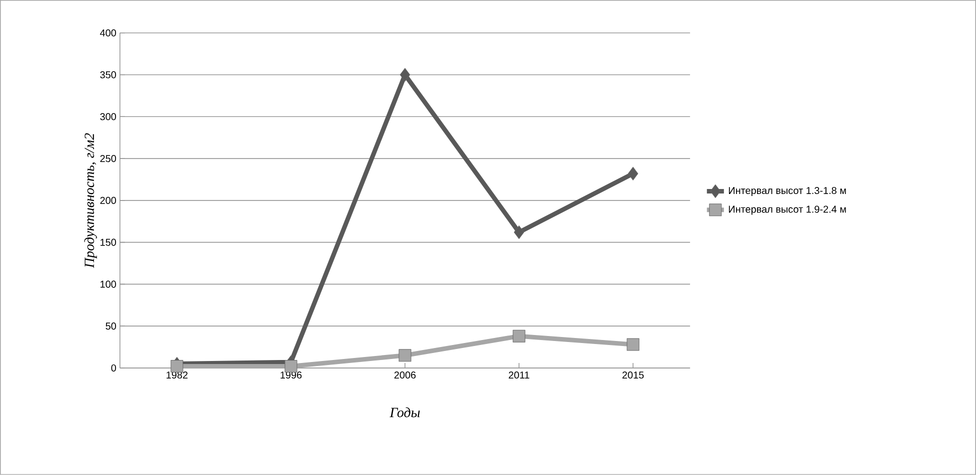 This screenshot has width=976, height=475. I want to click on x-tick-label: 2011, so click(519, 375).